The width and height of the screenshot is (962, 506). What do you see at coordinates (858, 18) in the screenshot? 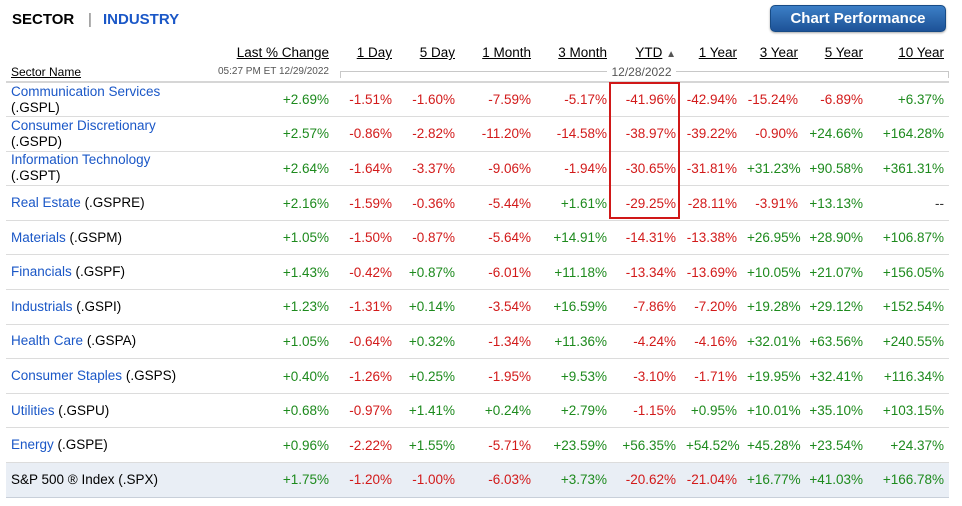
I see `chart-performance-button: Chart Performance` at bounding box center [858, 18].